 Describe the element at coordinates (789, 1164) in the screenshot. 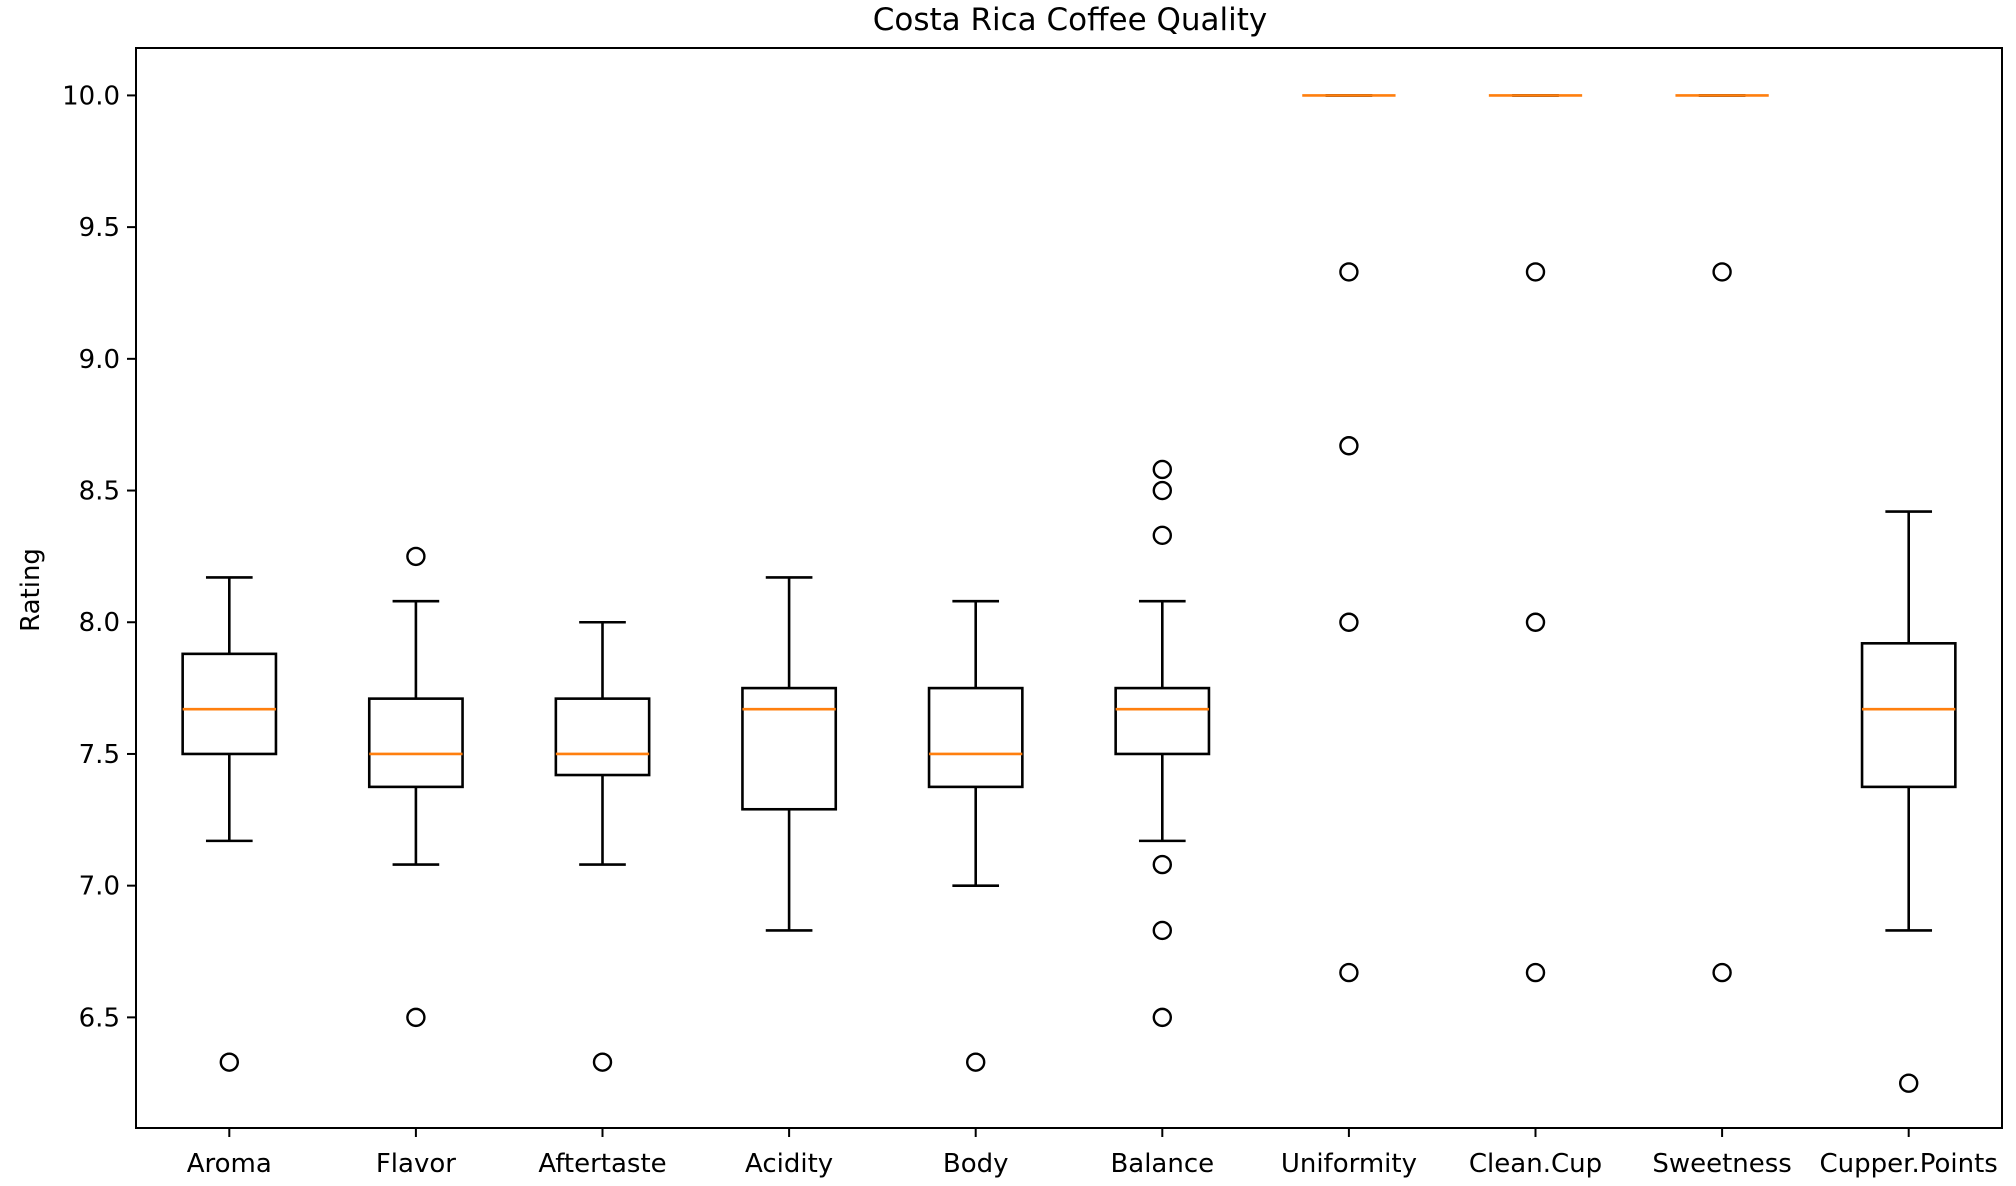

I see `x-tick-label: Acidity` at that location.